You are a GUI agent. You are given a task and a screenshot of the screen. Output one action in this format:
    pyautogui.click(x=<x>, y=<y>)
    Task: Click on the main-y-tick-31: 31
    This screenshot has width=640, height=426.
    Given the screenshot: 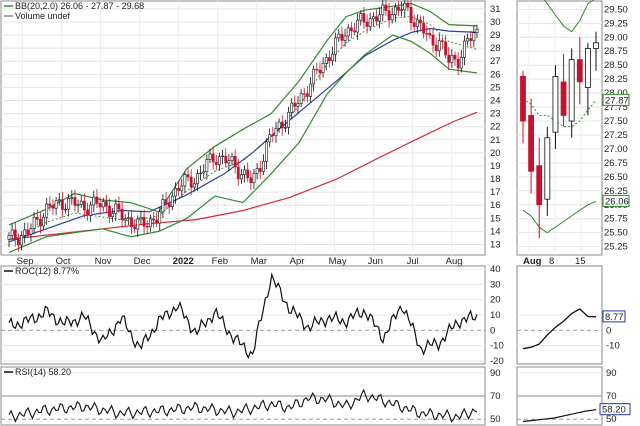 What is the action you would take?
    pyautogui.click(x=495, y=9)
    